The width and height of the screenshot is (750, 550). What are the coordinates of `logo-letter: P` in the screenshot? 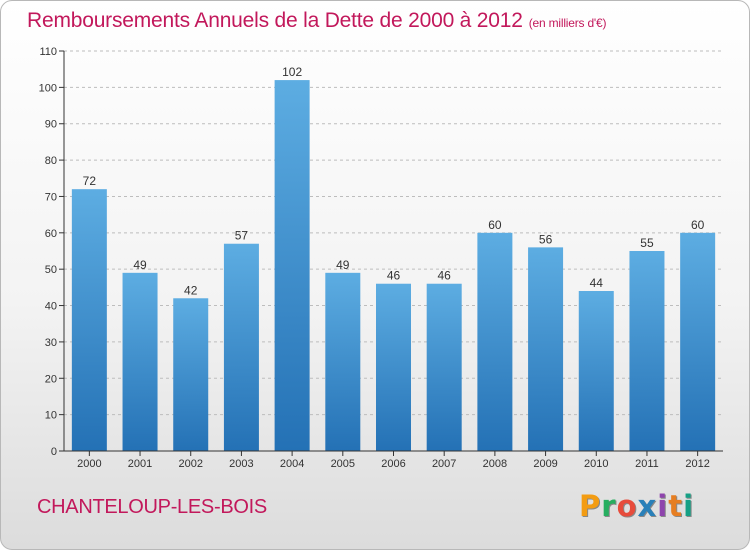 It's located at (590, 506).